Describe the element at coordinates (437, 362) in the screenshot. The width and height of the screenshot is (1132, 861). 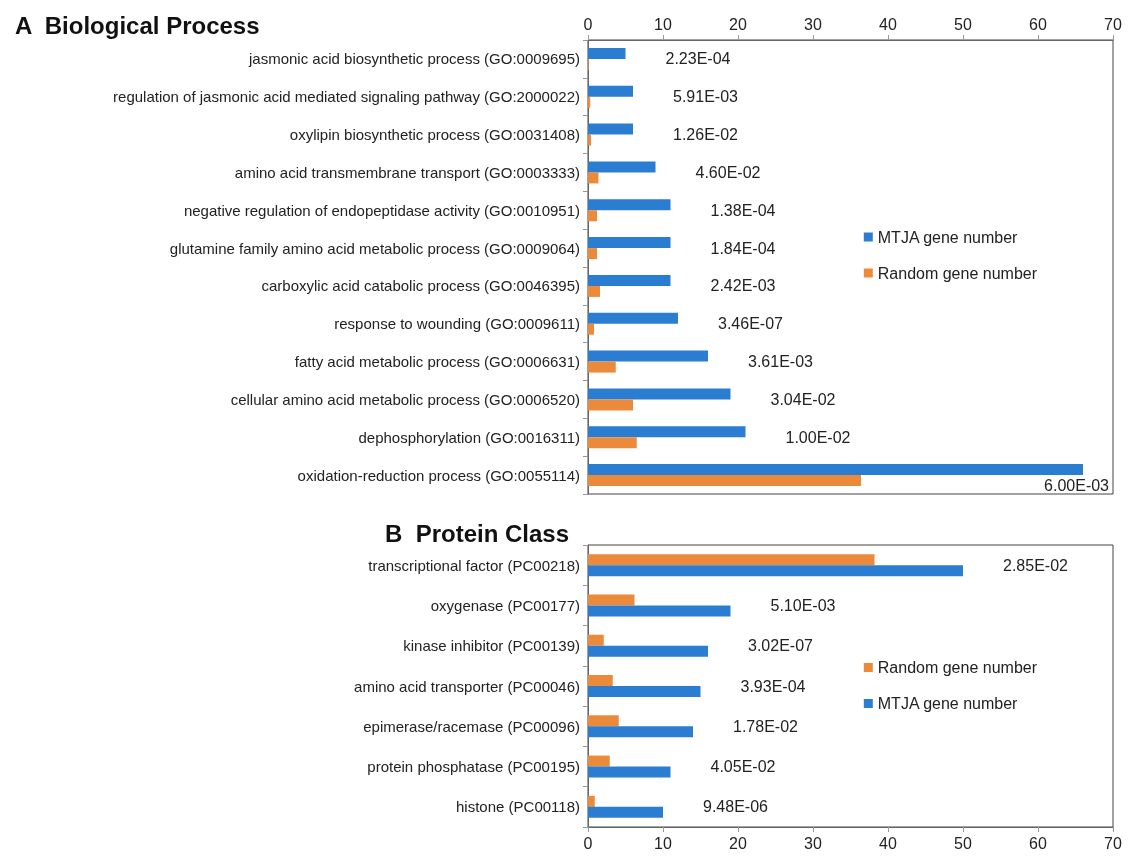
I see `y-tick-label: fatty acid metabolic process (GO:0006631)` at that location.